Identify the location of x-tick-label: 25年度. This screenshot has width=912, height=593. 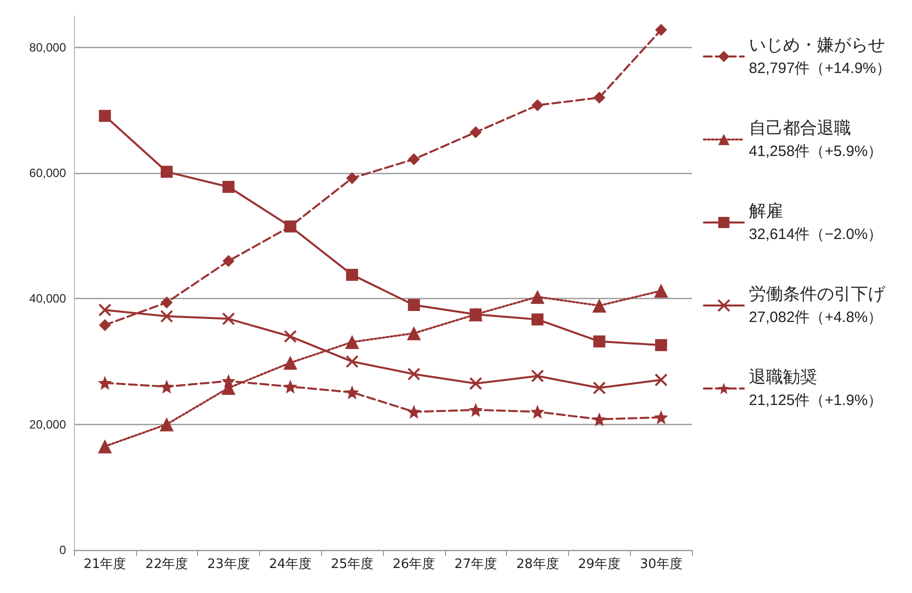
(352, 564).